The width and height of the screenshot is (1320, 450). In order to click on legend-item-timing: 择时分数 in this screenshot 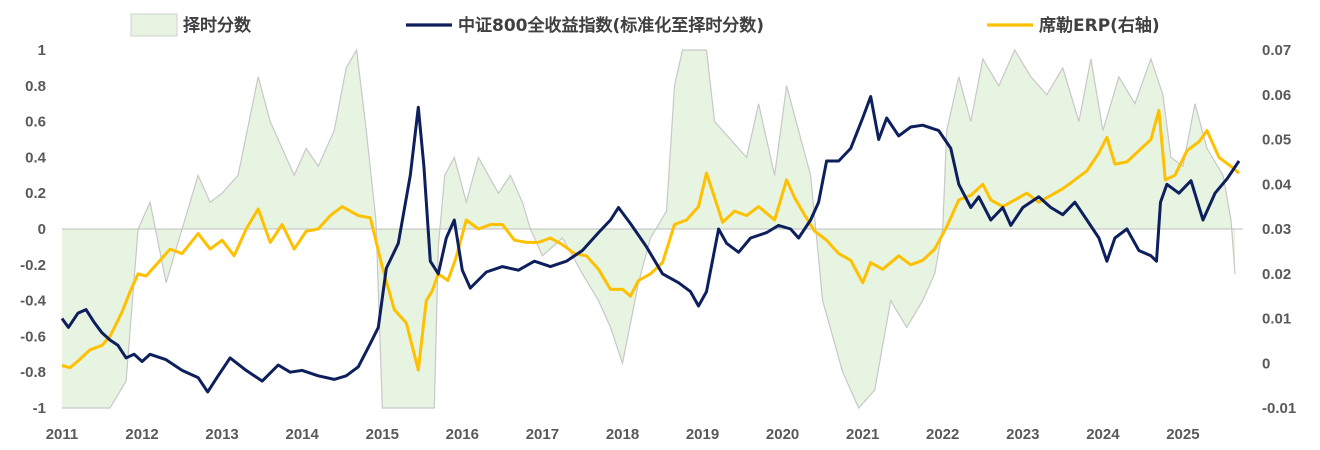, I will do `click(191, 25)`.